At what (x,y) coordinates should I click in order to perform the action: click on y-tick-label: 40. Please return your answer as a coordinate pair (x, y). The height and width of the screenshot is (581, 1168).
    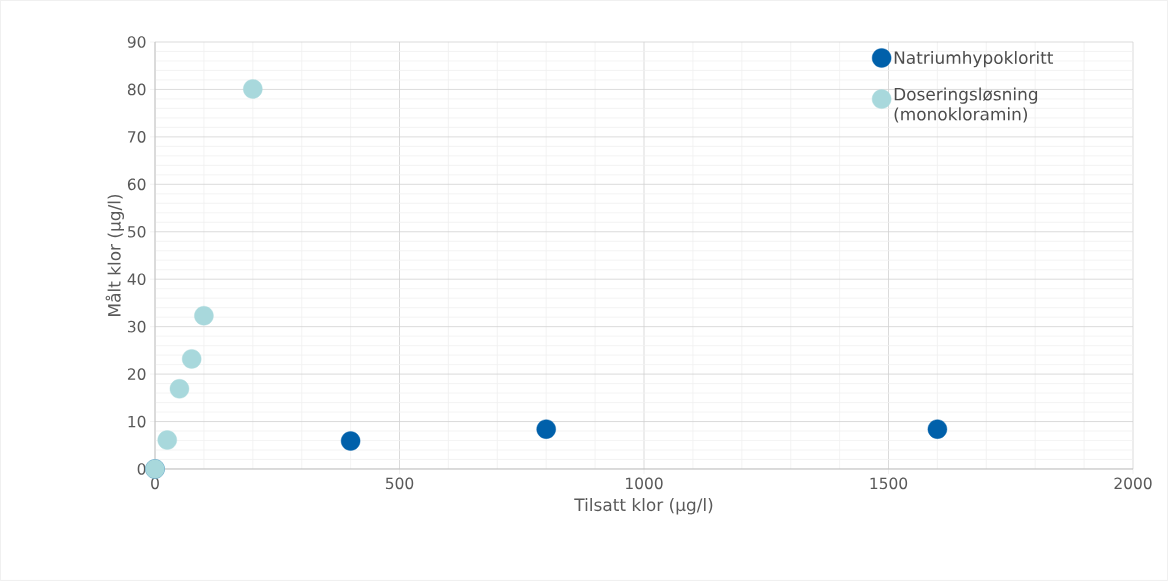
    Looking at the image, I should click on (136, 279).